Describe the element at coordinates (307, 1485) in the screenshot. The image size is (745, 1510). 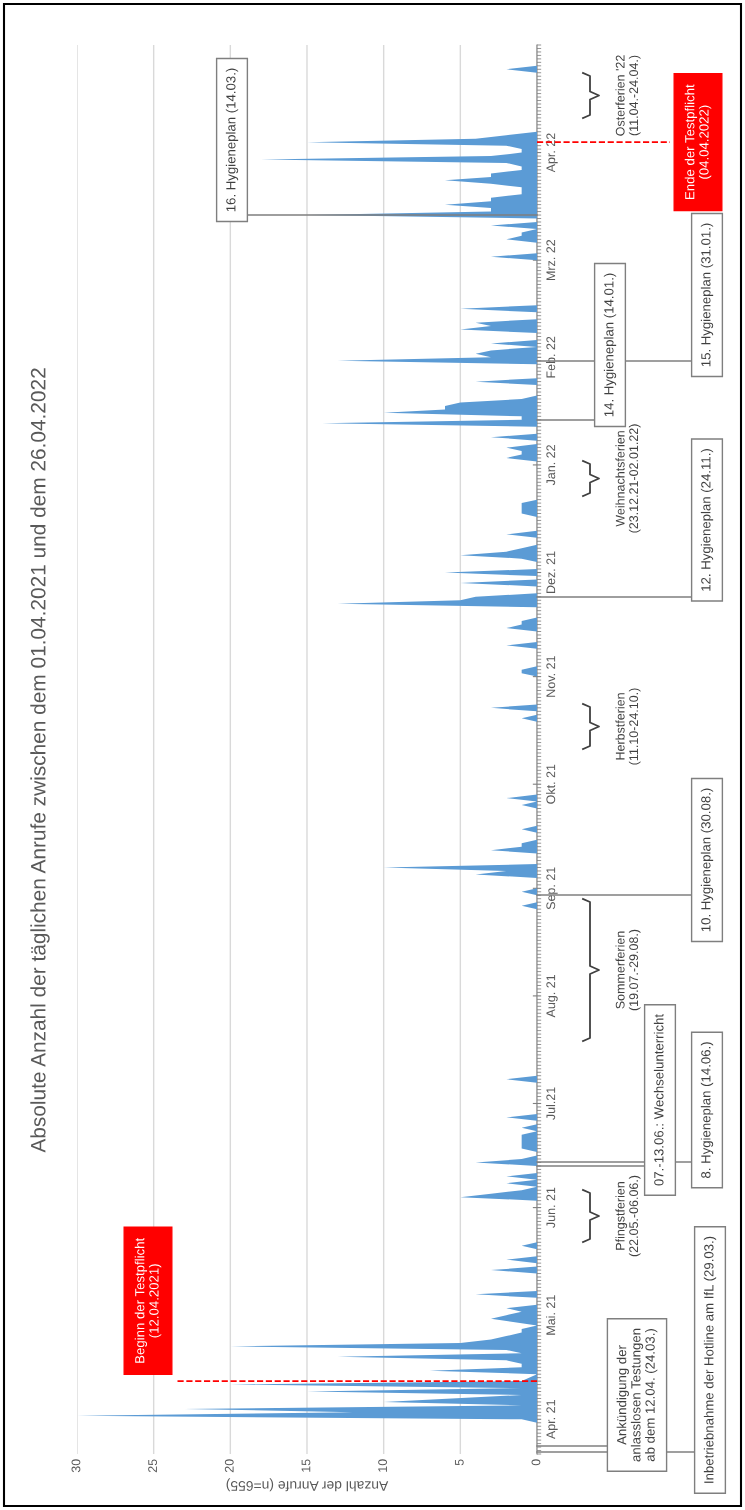
I see `x-axis-title: Anzahl der Anrufe (n=655)` at that location.